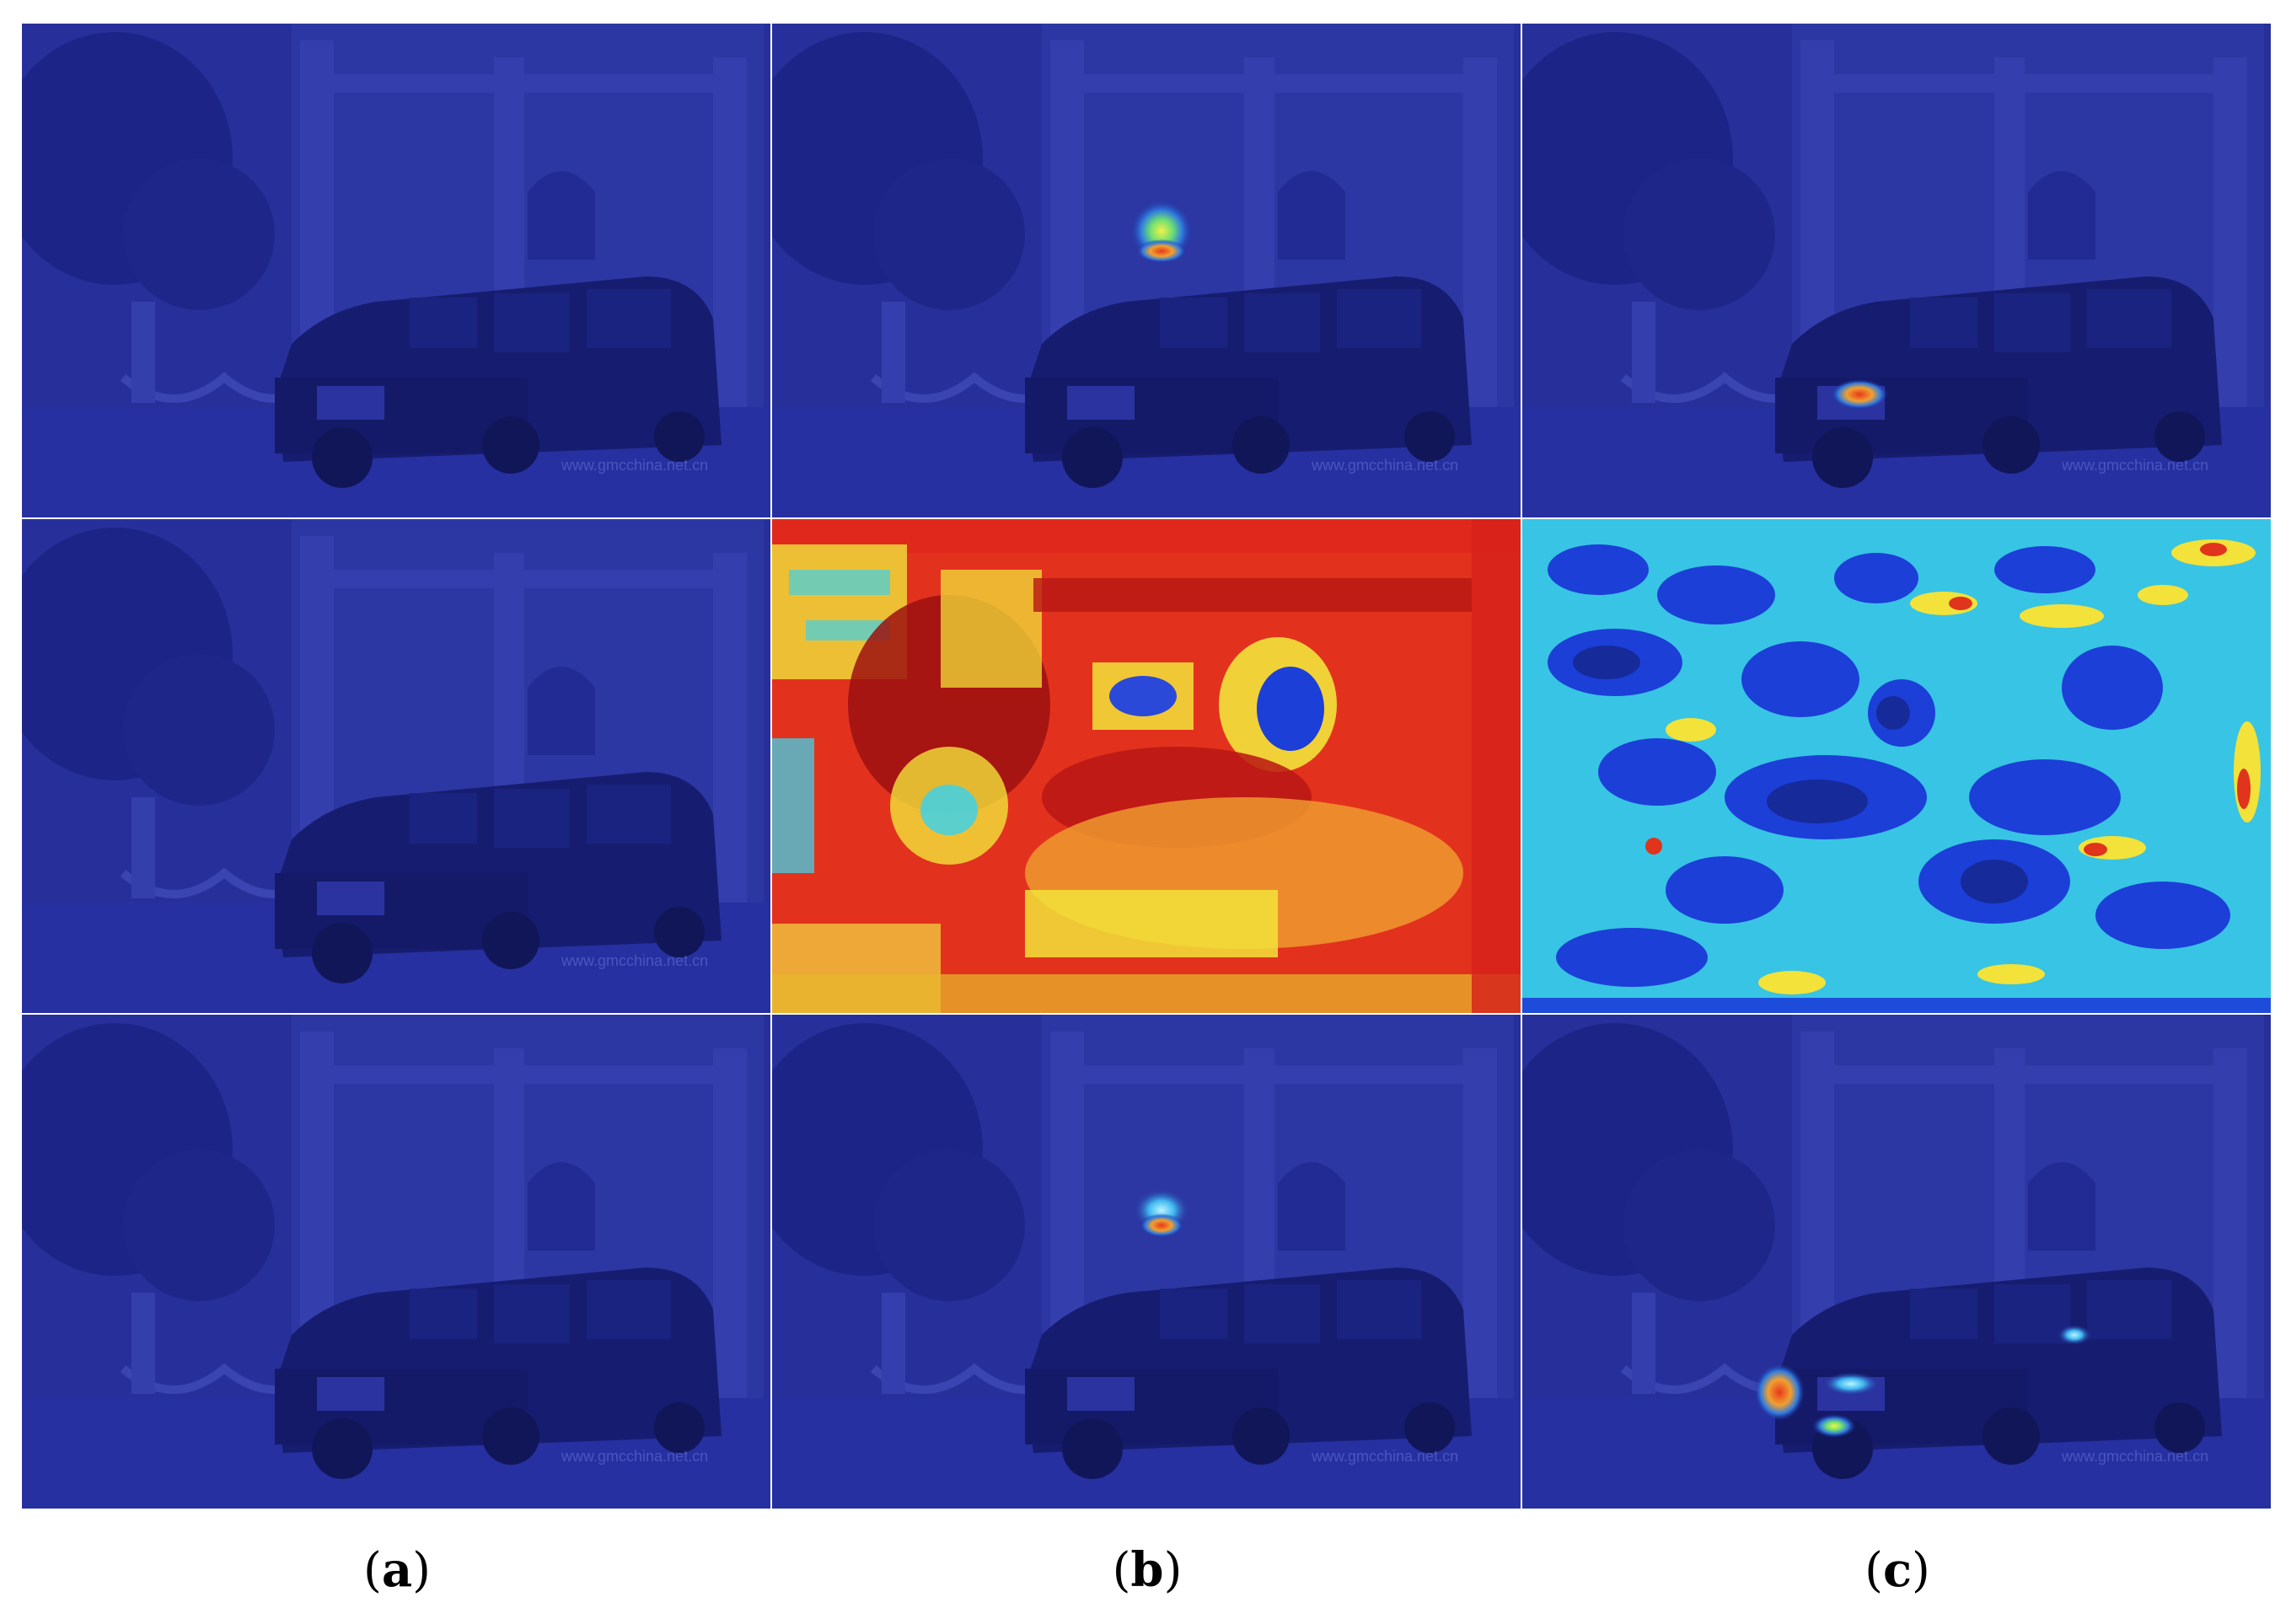 This screenshot has width=2291, height=1624. Describe the element at coordinates (396, 1570) in the screenshot. I see `caption-a: (a)` at that location.